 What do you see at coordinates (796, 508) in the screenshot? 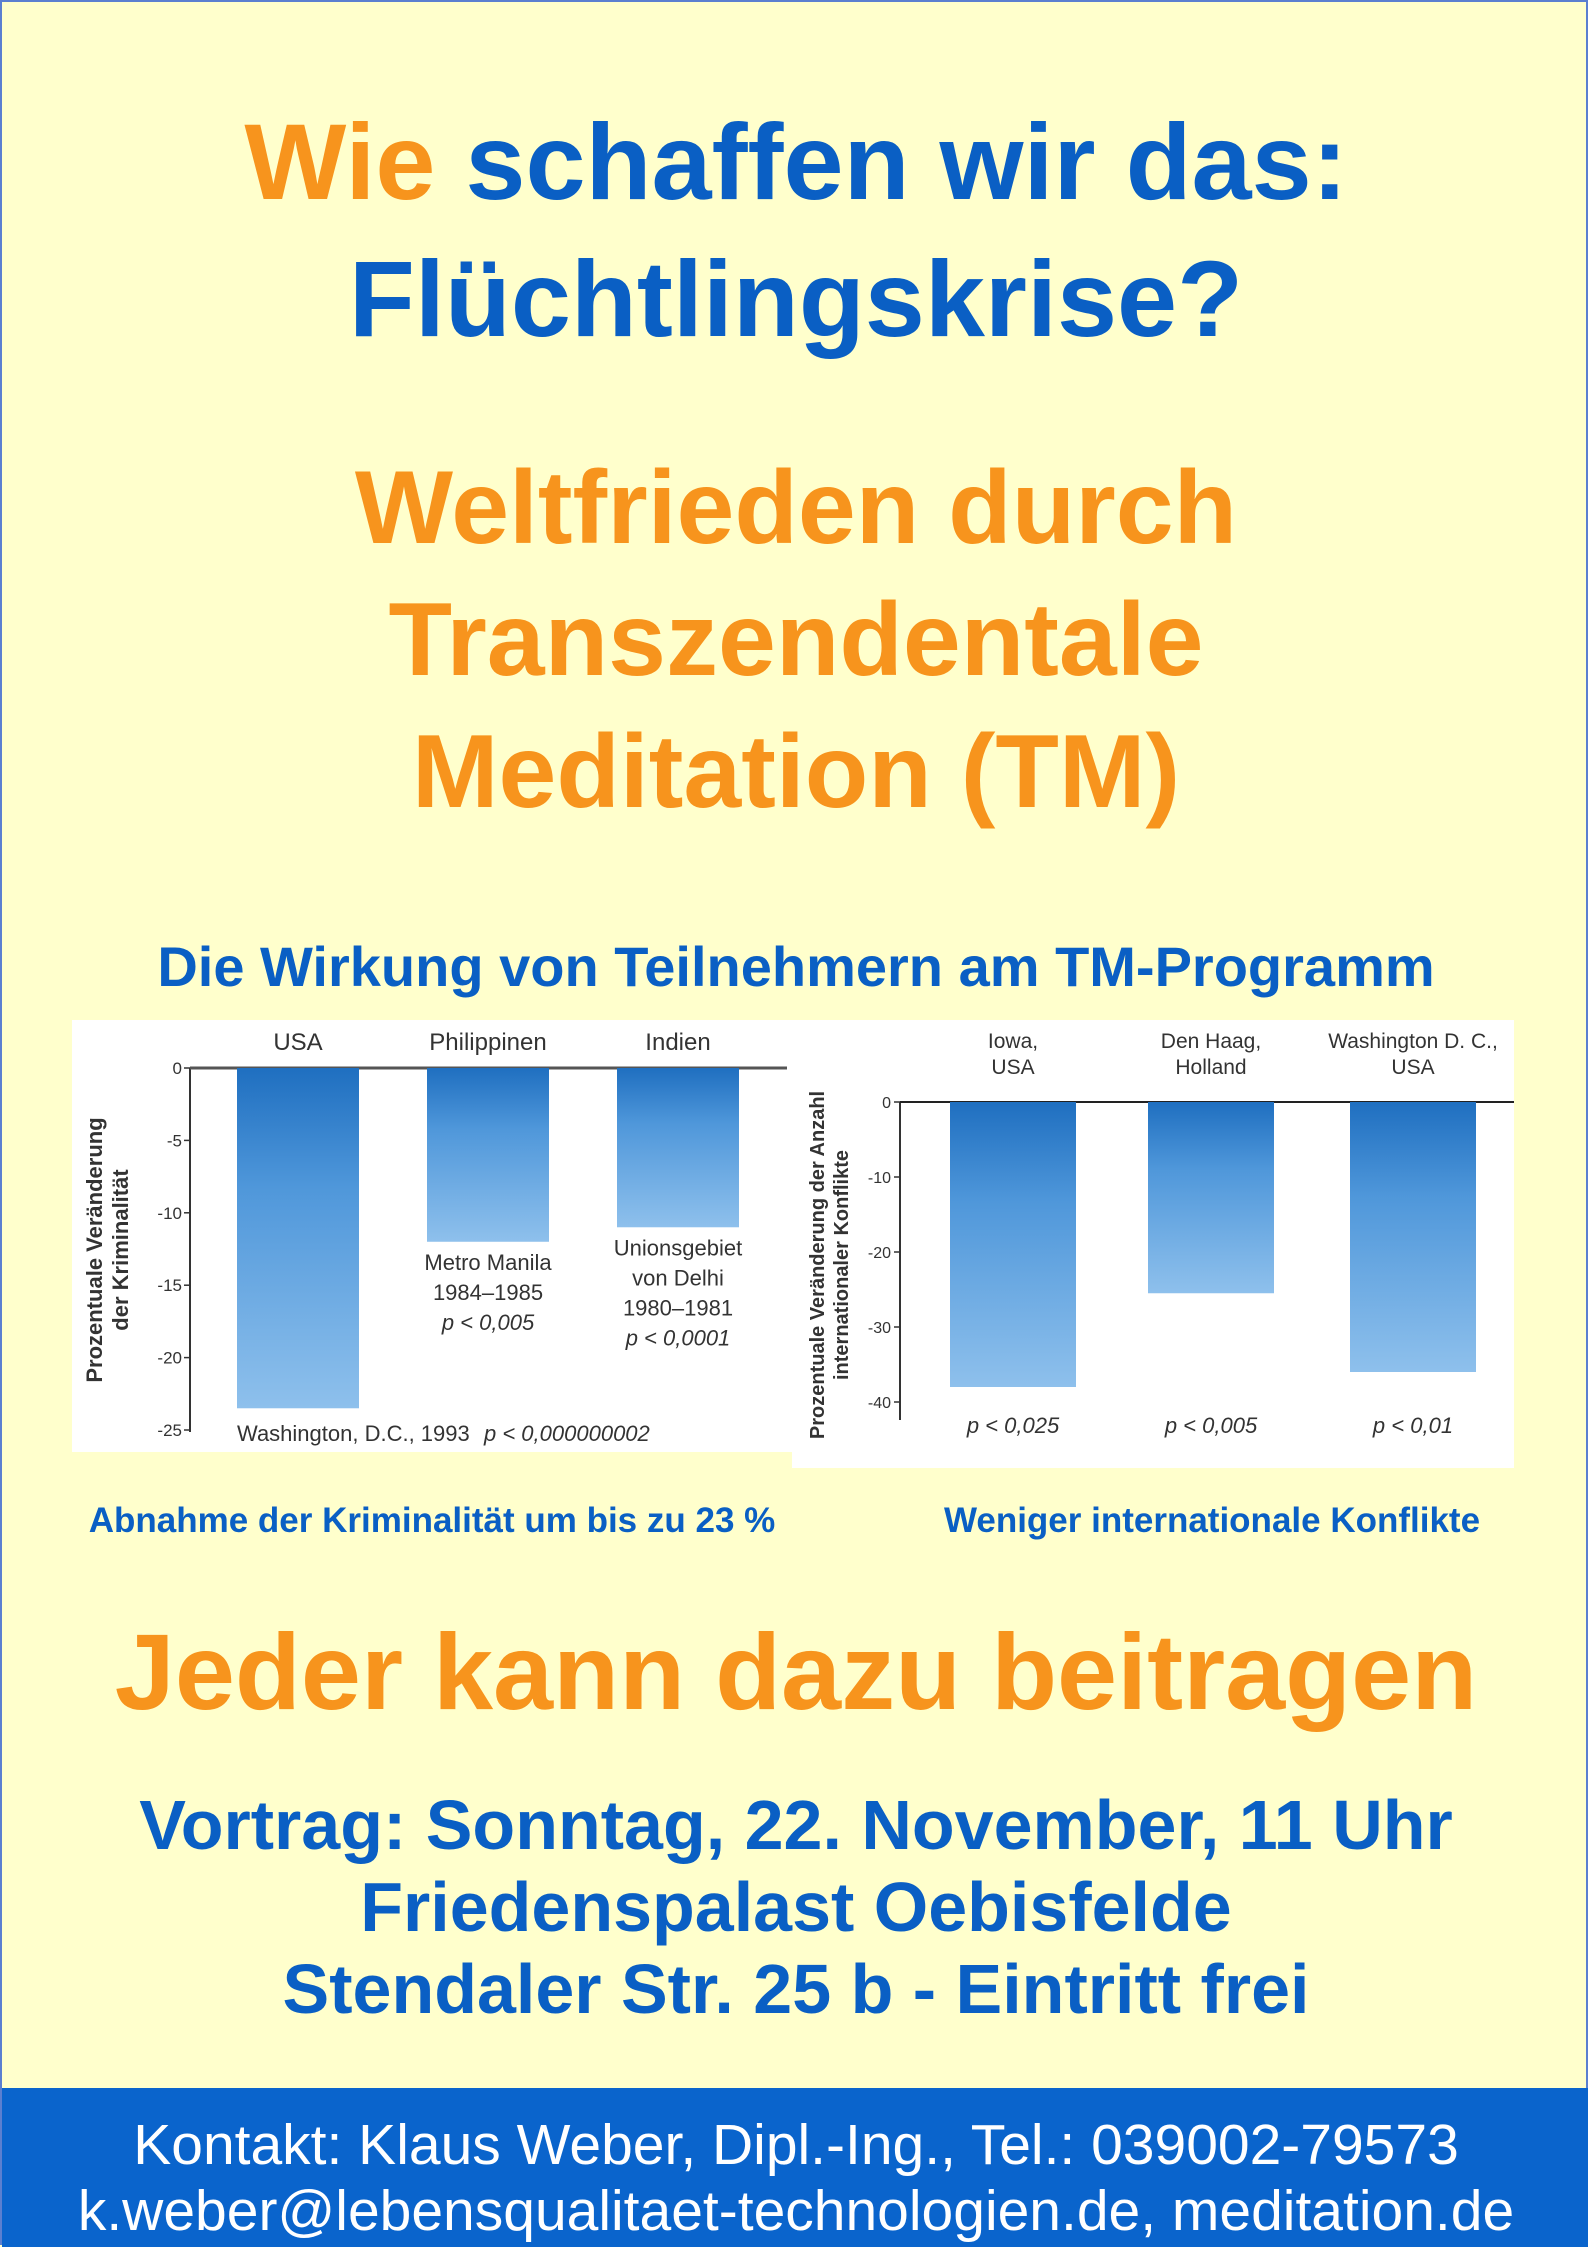
I see `subtitle-line-1: Weltfrieden durch` at bounding box center [796, 508].